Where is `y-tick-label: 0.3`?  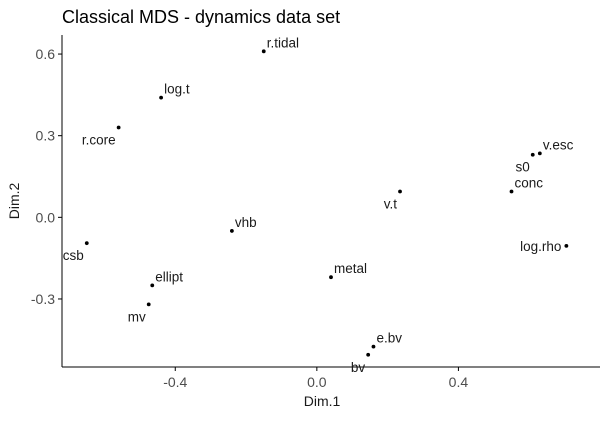 y-tick-label: 0.3 is located at coordinates (46, 136).